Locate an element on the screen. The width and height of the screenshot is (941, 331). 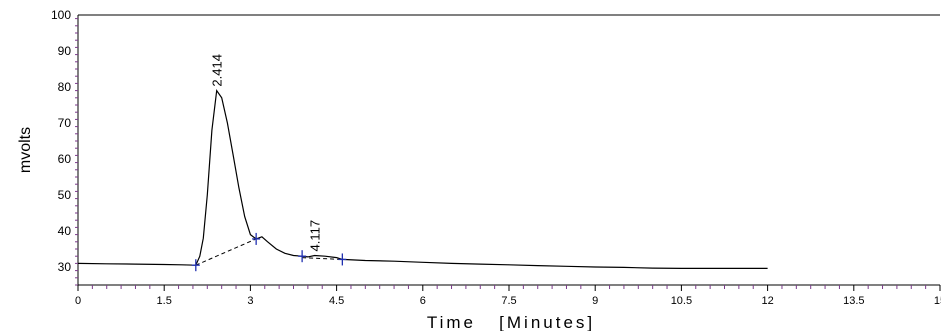
x-tick-label: 7.5 is located at coordinates (508, 301).